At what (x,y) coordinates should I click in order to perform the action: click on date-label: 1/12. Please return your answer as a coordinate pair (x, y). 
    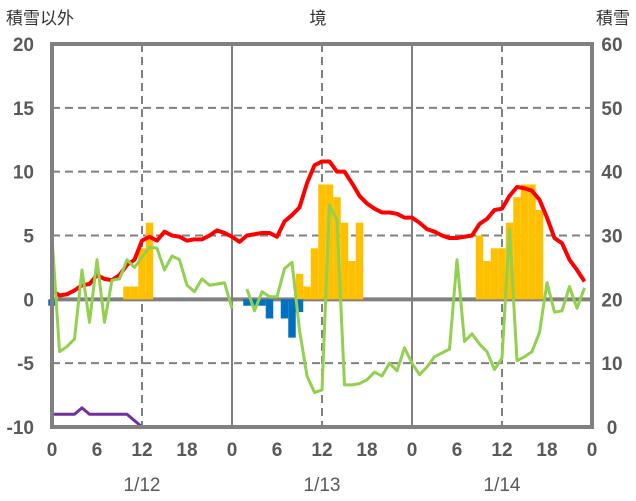
    Looking at the image, I should click on (142, 485).